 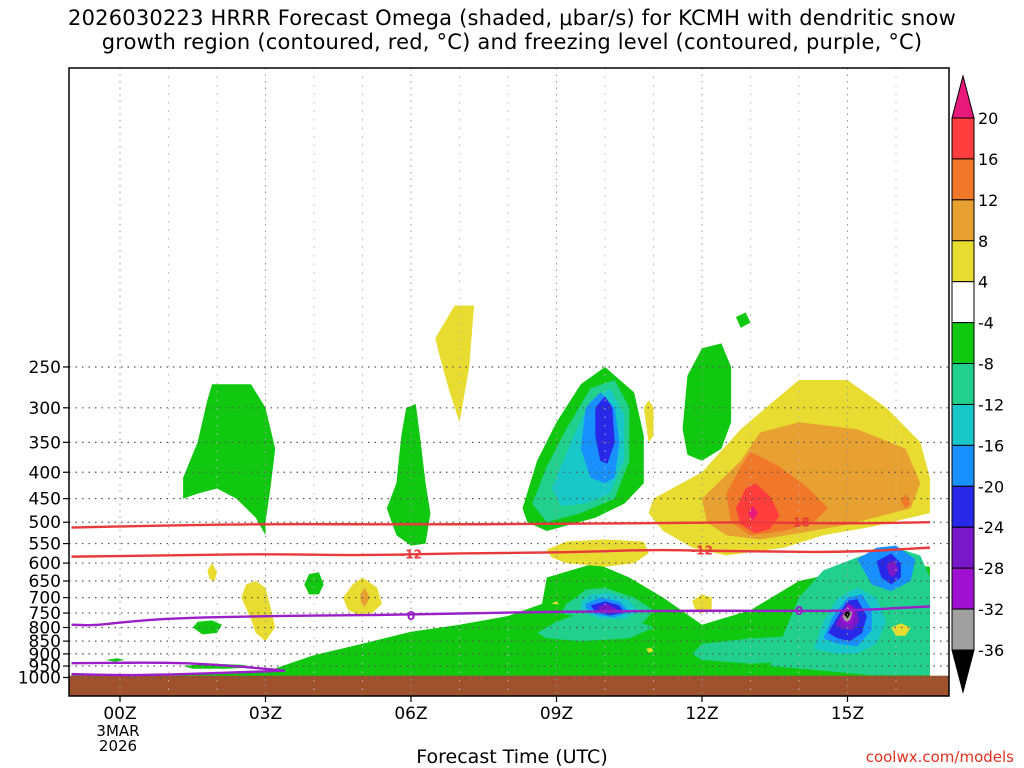 I want to click on y-tick-label-400: 400, so click(x=45, y=473).